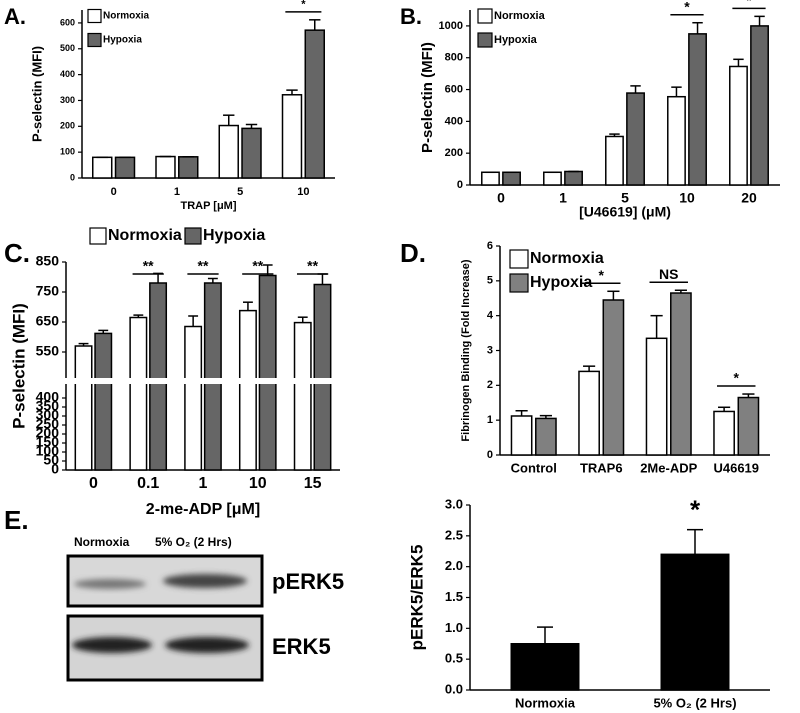 The image size is (800, 713). What do you see at coordinates (48, 424) in the screenshot?
I see `y-tick-label: 250` at bounding box center [48, 424].